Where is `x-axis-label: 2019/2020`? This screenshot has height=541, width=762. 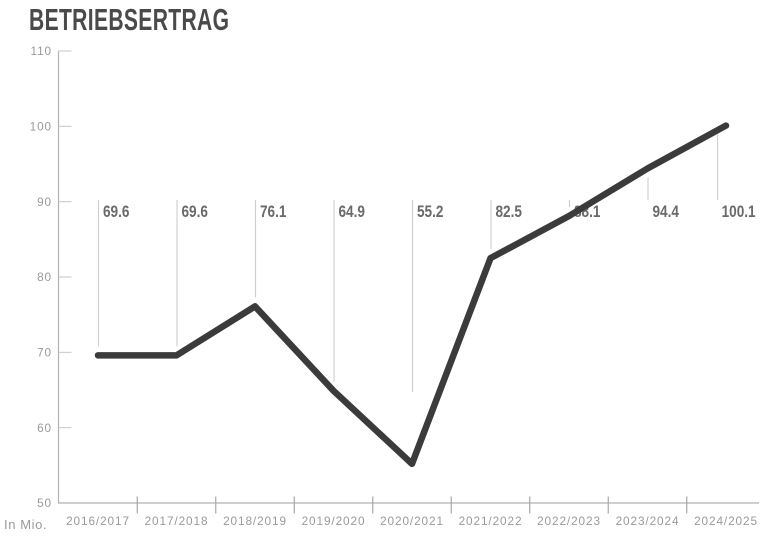
x-axis-label: 2019/2020 is located at coordinates (334, 521).